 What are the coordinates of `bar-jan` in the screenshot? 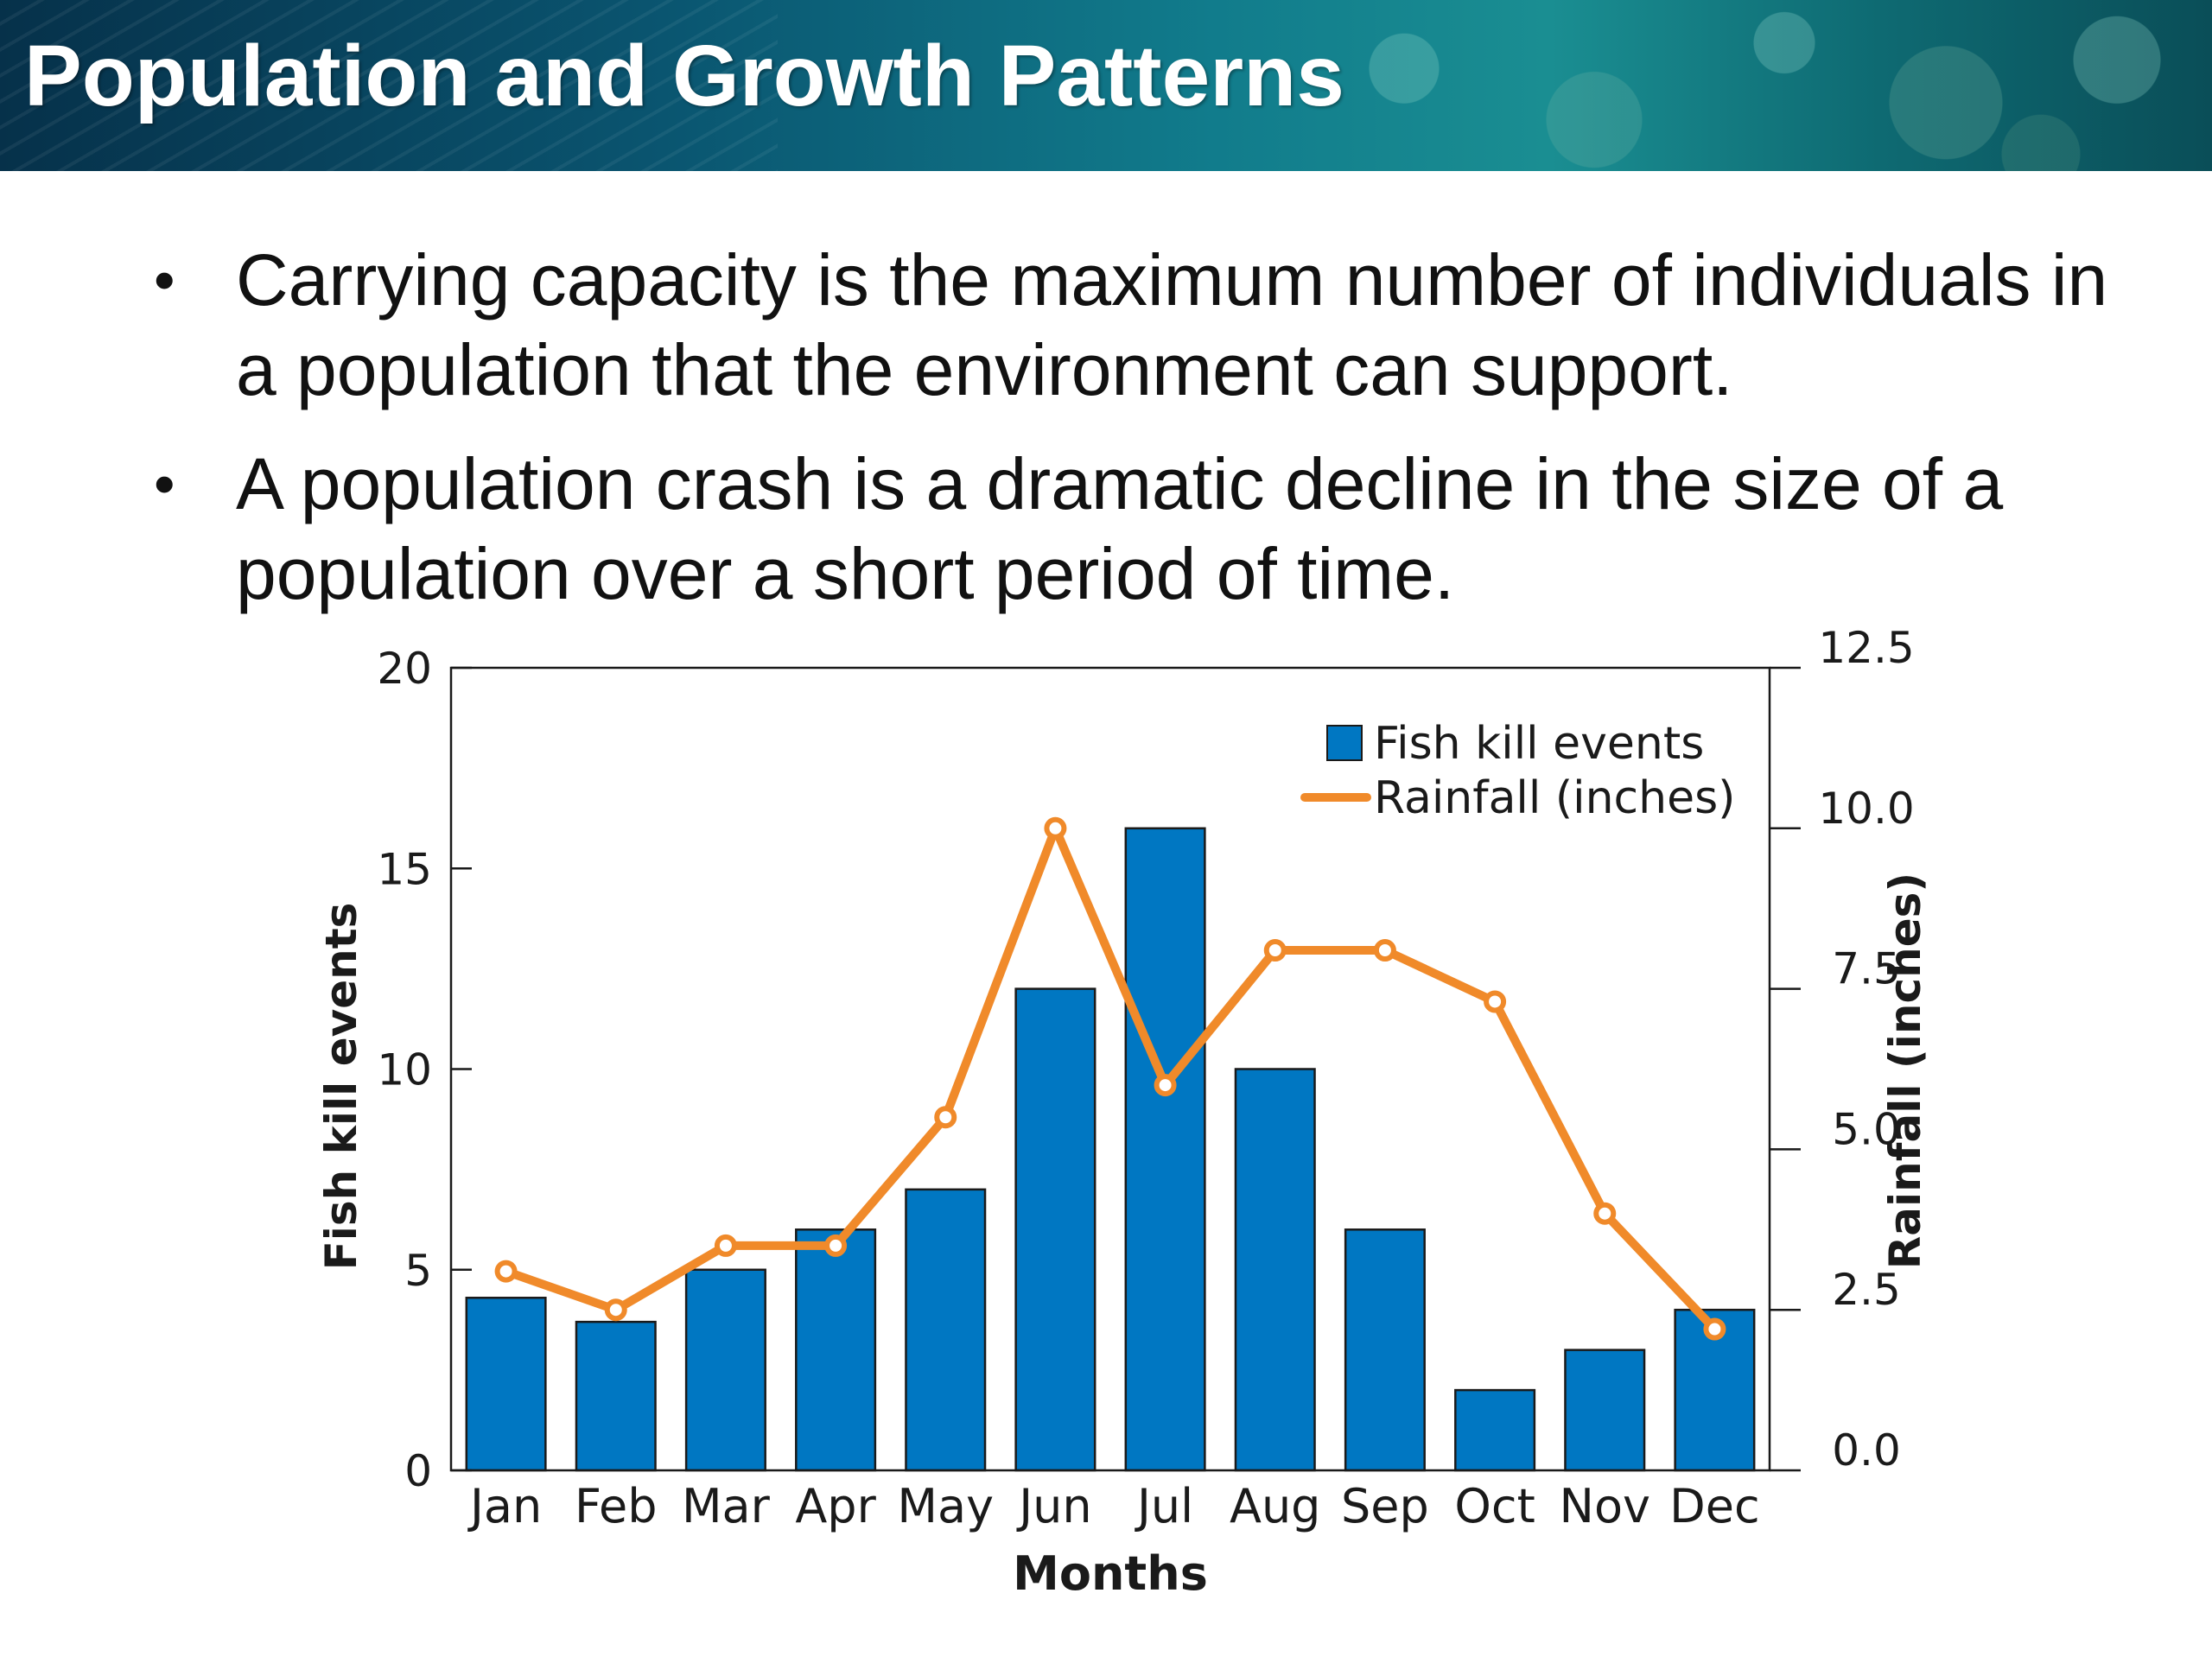 It's located at (506, 1385).